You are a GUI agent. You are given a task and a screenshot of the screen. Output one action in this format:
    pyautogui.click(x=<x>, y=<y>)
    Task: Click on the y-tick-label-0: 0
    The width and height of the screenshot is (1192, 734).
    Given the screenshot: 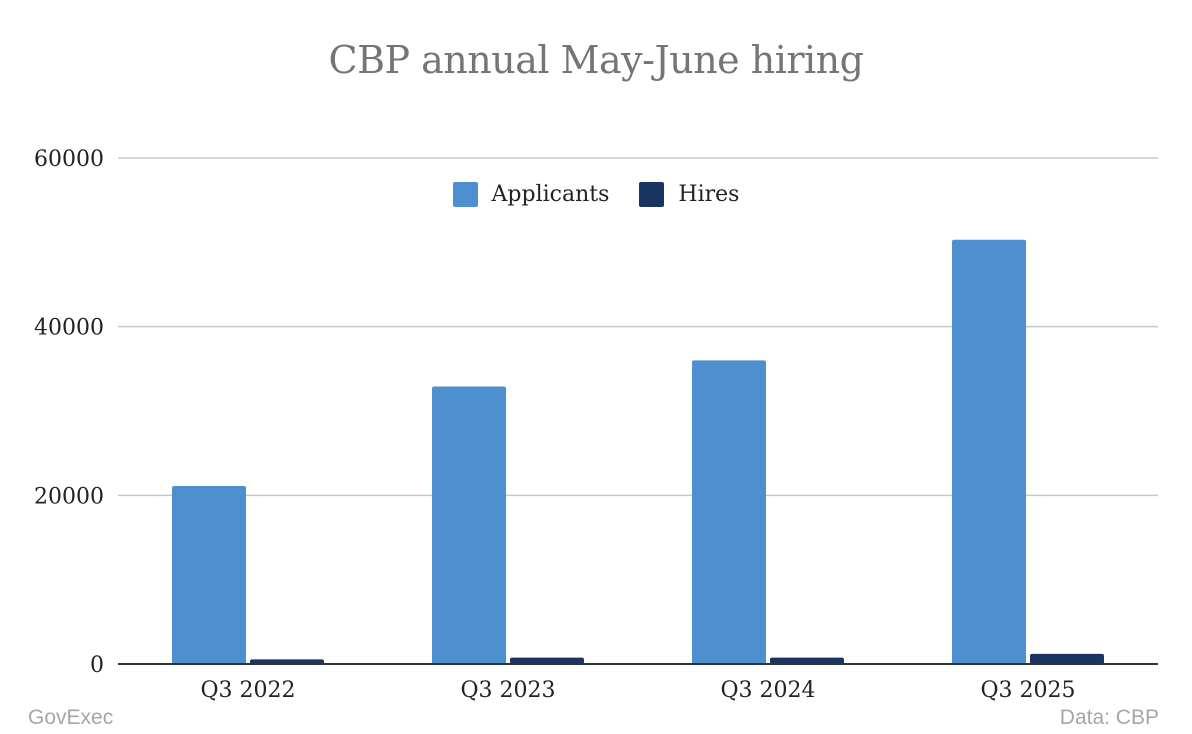 What is the action you would take?
    pyautogui.click(x=97, y=665)
    